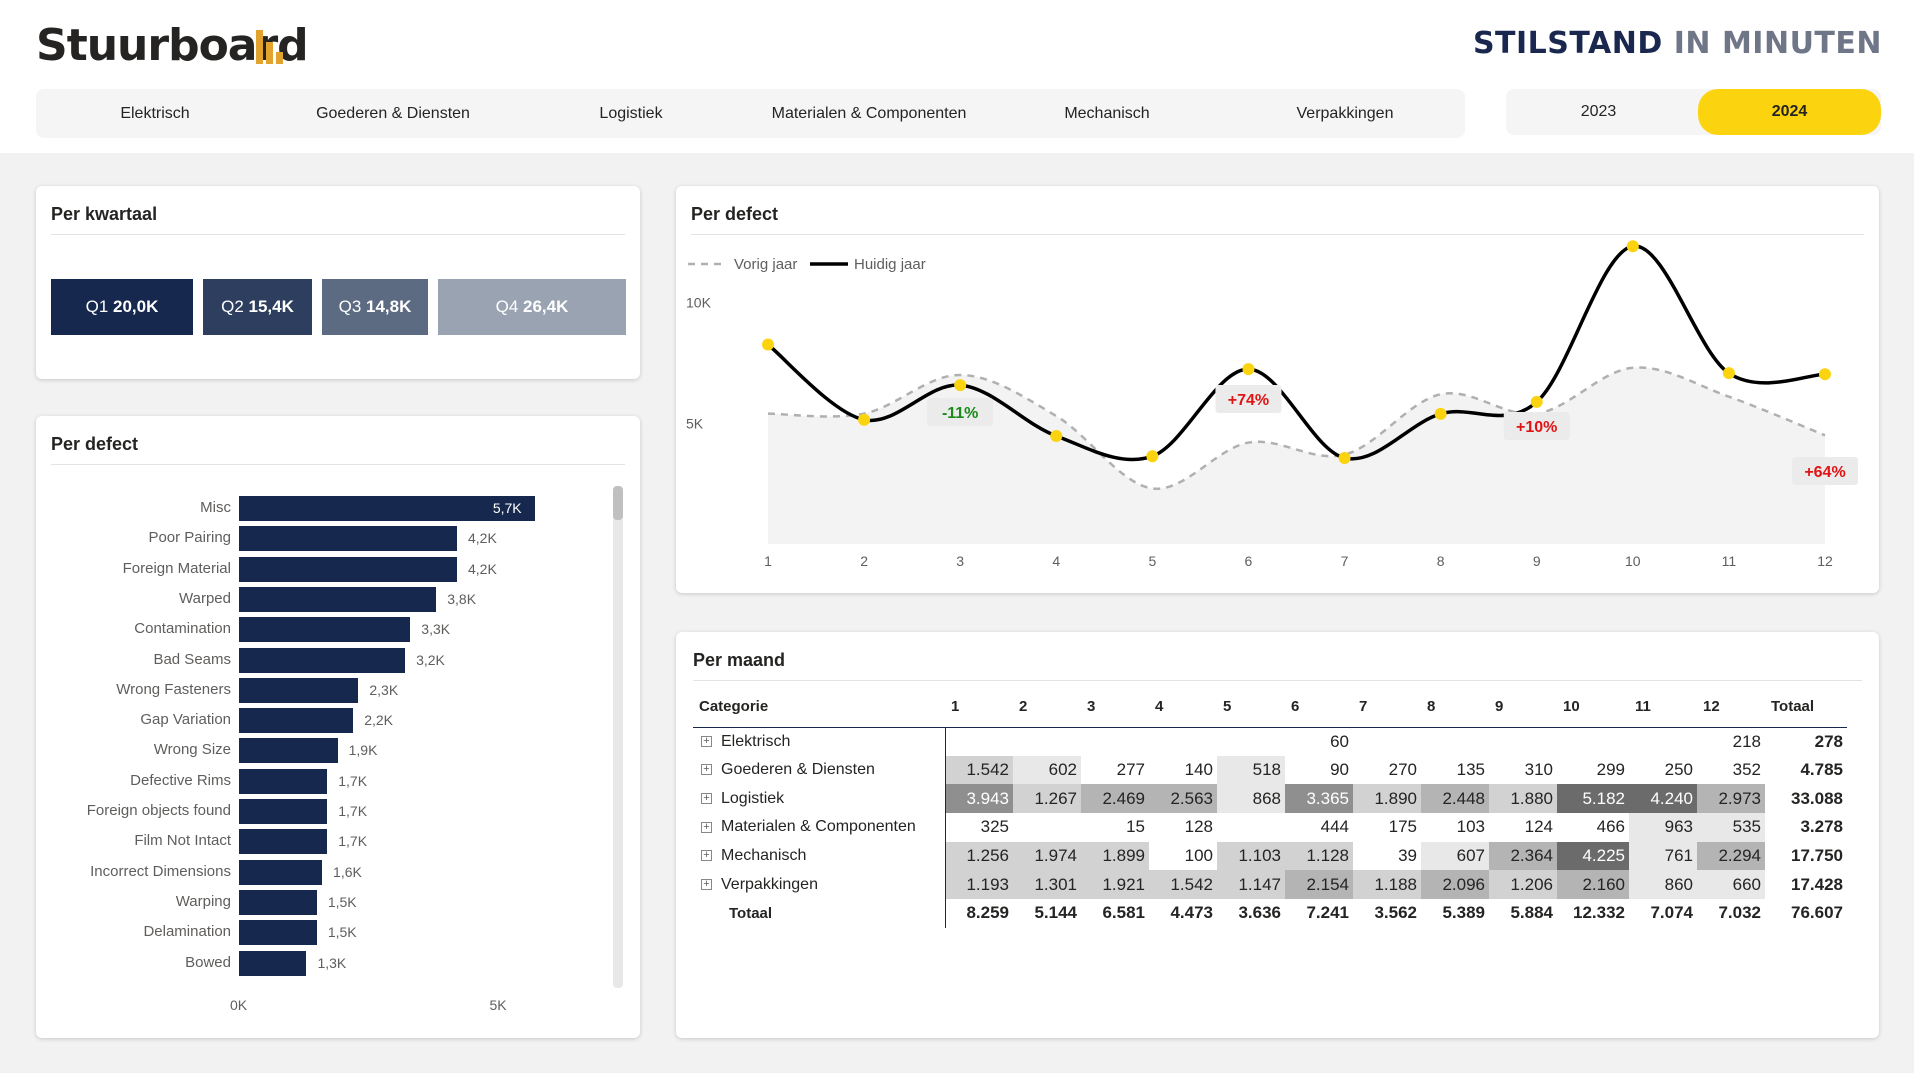 The image size is (1914, 1073). What do you see at coordinates (1663, 856) in the screenshot?
I see `matrix-cell: 761` at bounding box center [1663, 856].